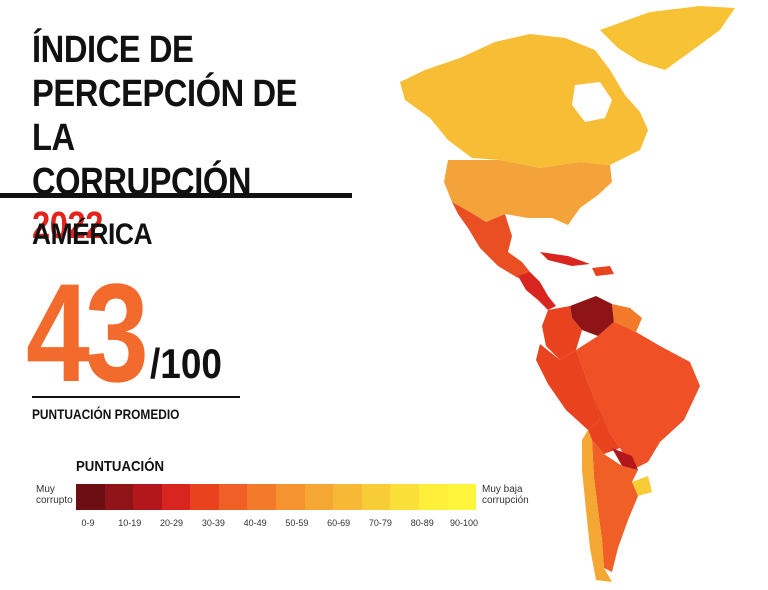 The height and width of the screenshot is (590, 768). Describe the element at coordinates (186, 363) in the screenshot. I see `score-max: /100` at that location.